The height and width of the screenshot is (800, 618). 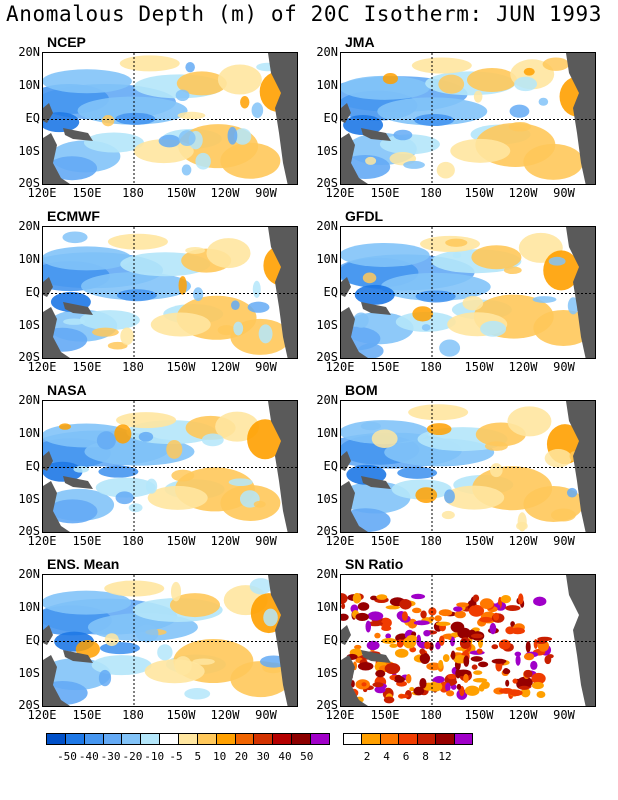 What do you see at coordinates (364, 216) in the screenshot?
I see `panel-label: GFDL` at bounding box center [364, 216].